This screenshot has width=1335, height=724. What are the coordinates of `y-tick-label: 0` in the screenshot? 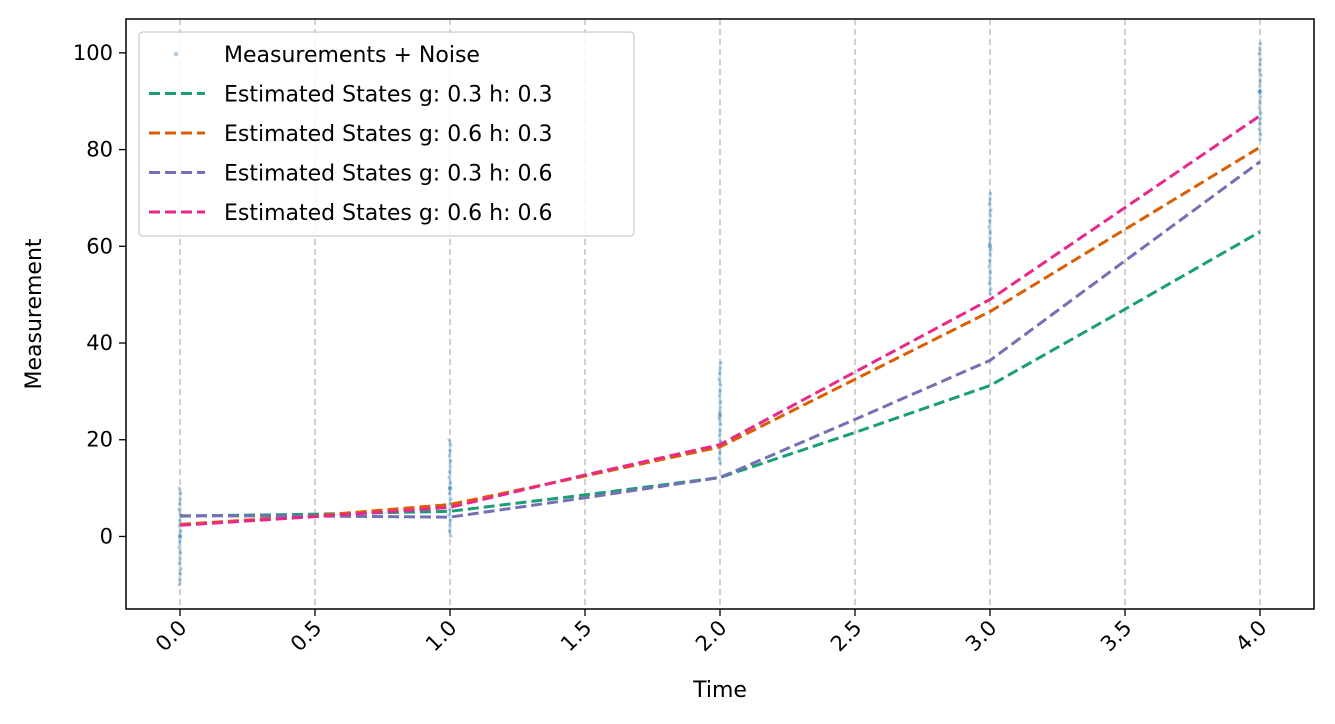 It's located at (106, 536).